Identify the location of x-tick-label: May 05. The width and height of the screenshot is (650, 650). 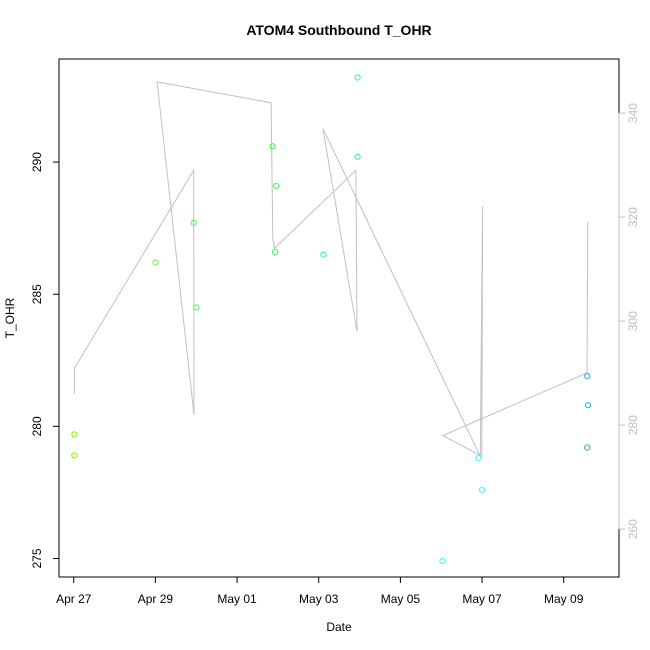
(401, 599).